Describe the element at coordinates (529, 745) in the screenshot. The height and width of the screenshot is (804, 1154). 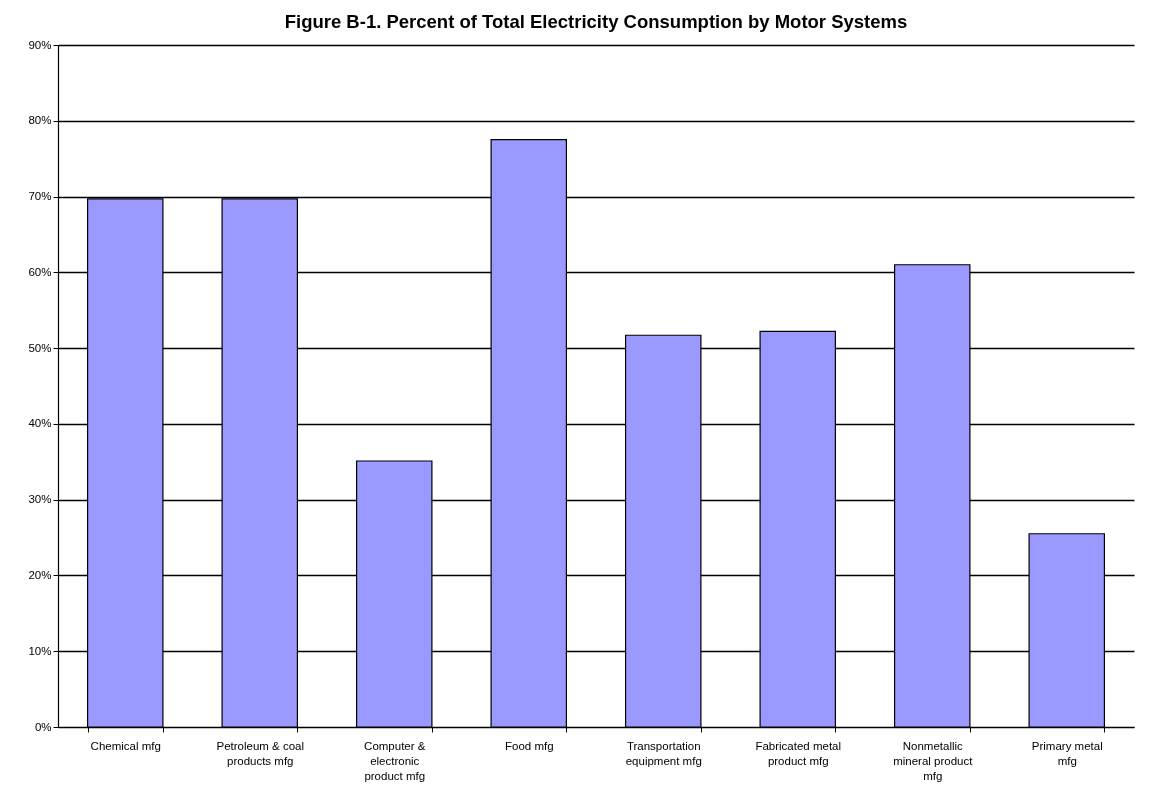
I see `x-tick-label: Food mfg` at that location.